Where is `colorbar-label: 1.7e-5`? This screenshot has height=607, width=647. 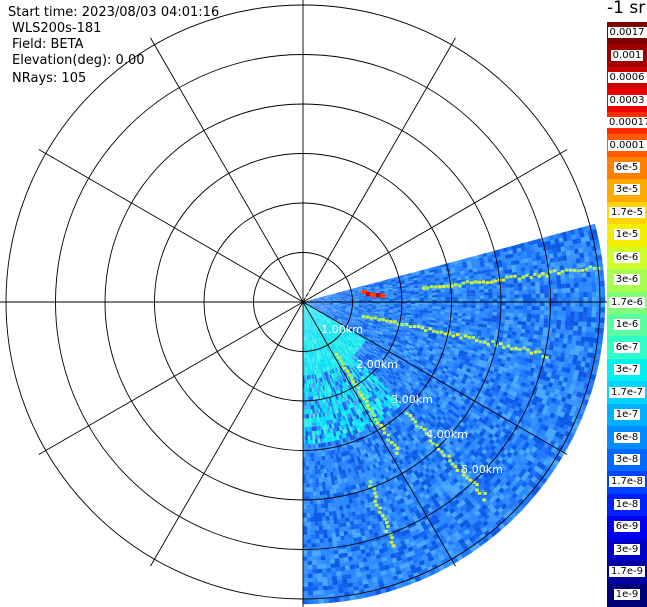 colorbar-label: 1.7e-5 is located at coordinates (627, 212).